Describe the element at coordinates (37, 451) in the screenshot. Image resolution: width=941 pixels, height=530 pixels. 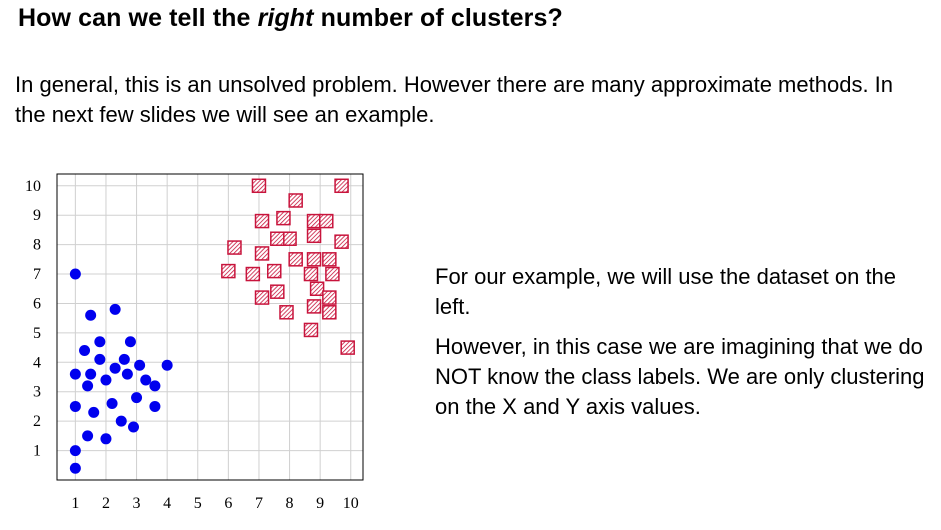
I see `y-tick-label: 1` at that location.